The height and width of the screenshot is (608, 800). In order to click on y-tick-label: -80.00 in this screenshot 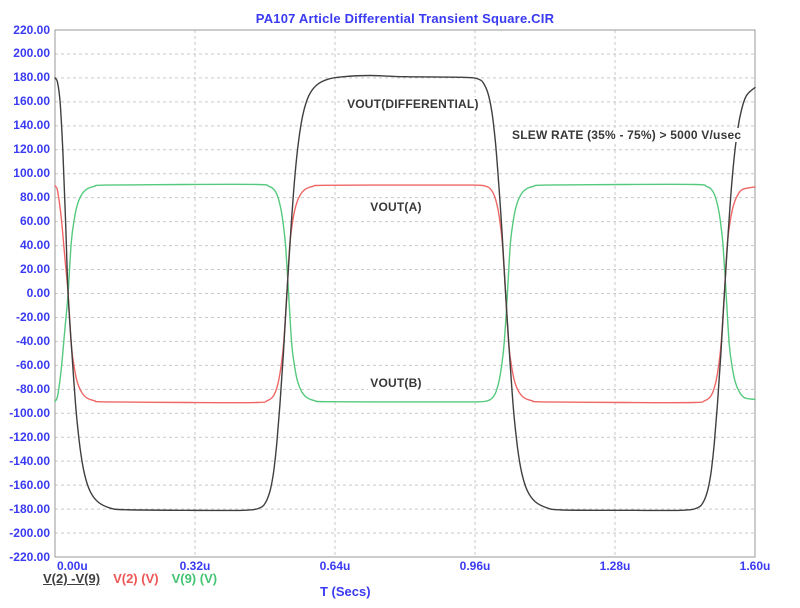, I will do `click(32, 388)`.